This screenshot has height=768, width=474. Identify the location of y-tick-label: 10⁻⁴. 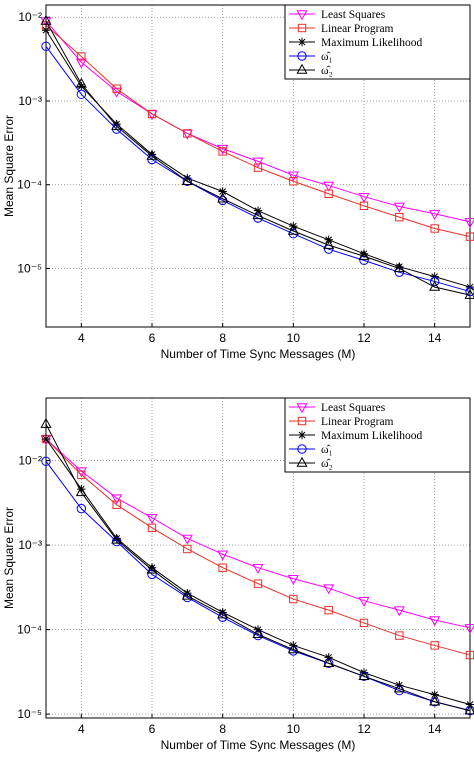
(29, 185).